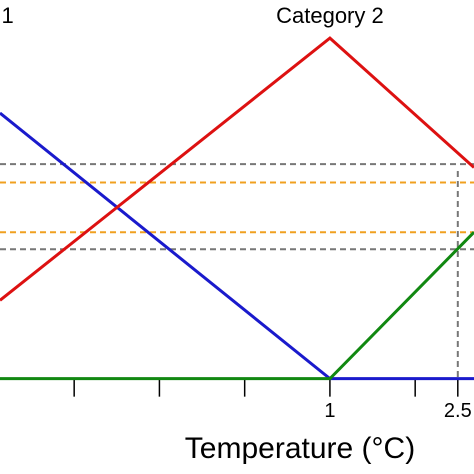 This screenshot has width=474, height=474. What do you see at coordinates (8, 15) in the screenshot?
I see `category-label: 1` at bounding box center [8, 15].